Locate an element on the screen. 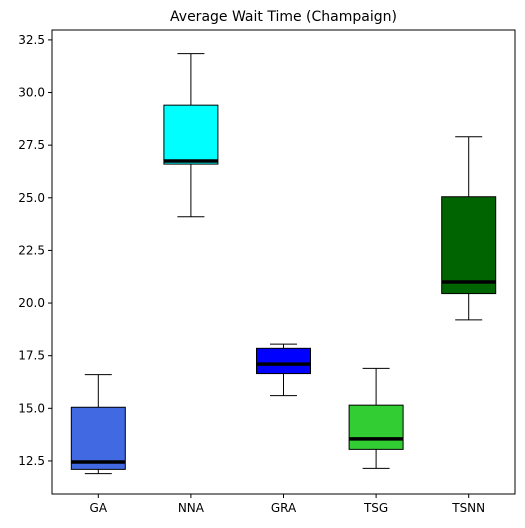 Image resolution: width=525 pixels, height=528 pixels. y-tick-label: 32.5 is located at coordinates (31, 40).